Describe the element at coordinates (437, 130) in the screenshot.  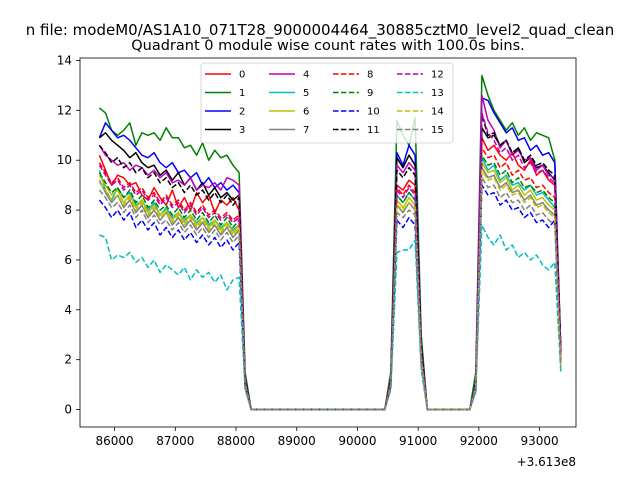
I see `legend-label-15: 15` at that location.